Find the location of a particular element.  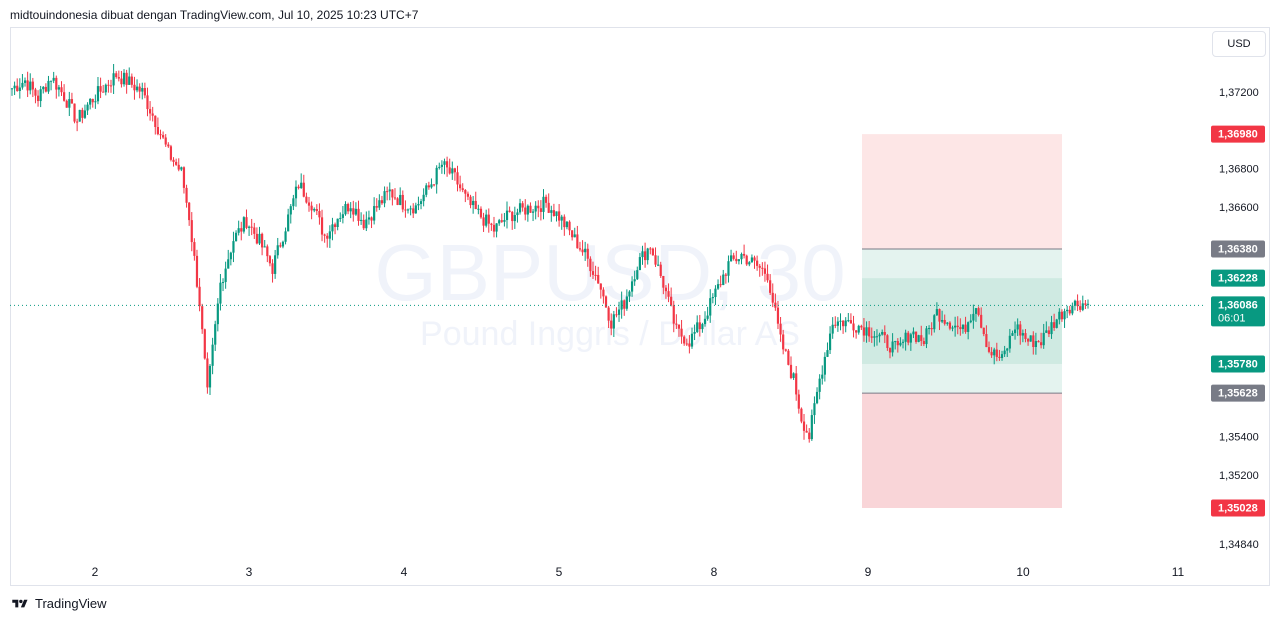

currency-button: USD is located at coordinates (1239, 44).